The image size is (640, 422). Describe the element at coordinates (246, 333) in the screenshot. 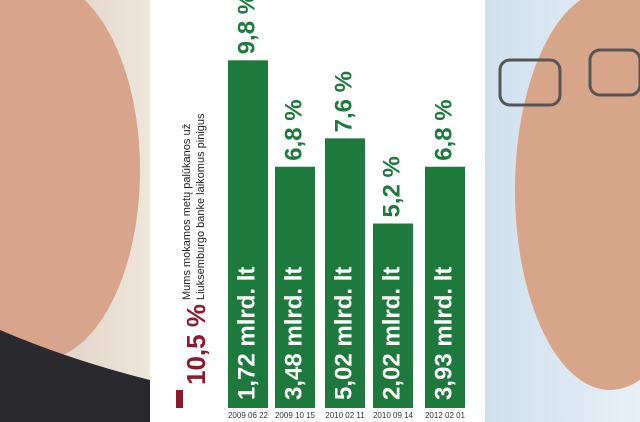

I see `bar-label: 1,72 mlrd. lt` at that location.